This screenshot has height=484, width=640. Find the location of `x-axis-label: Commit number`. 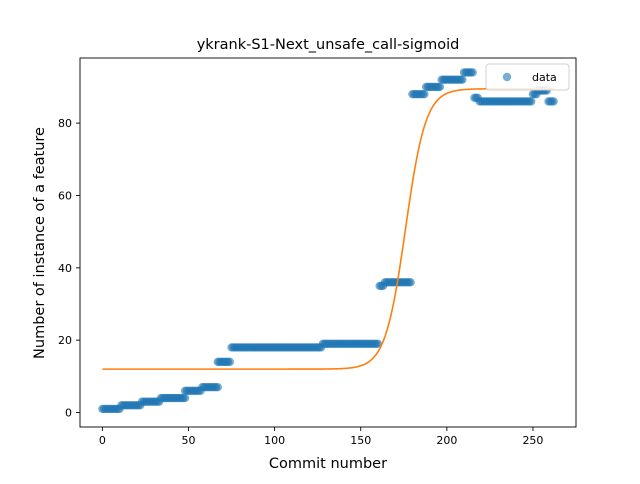

x-axis-label: Commit number is located at coordinates (328, 464).